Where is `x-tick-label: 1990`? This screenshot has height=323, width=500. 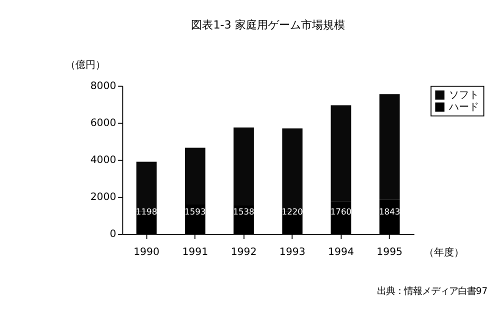
x-tick-label: 1990 is located at coordinates (147, 252).